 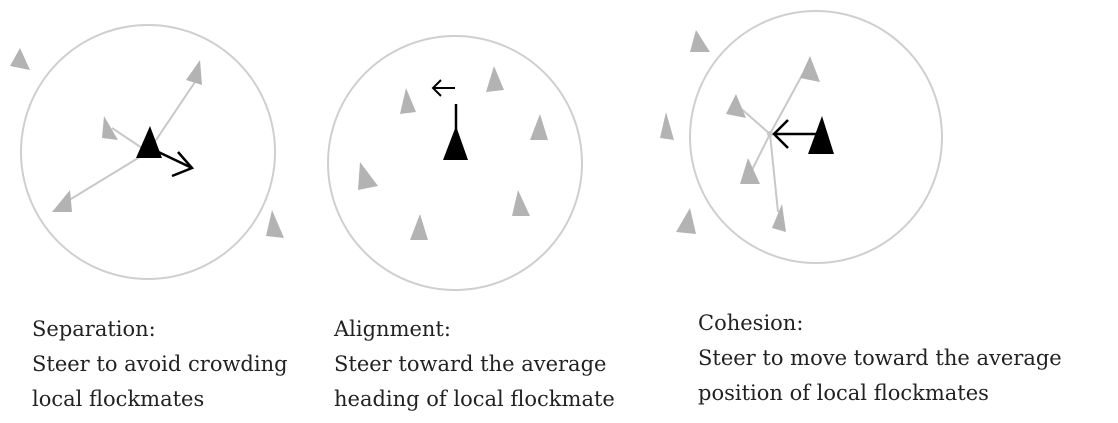 I want to click on separation-panel, so click(x=147, y=152).